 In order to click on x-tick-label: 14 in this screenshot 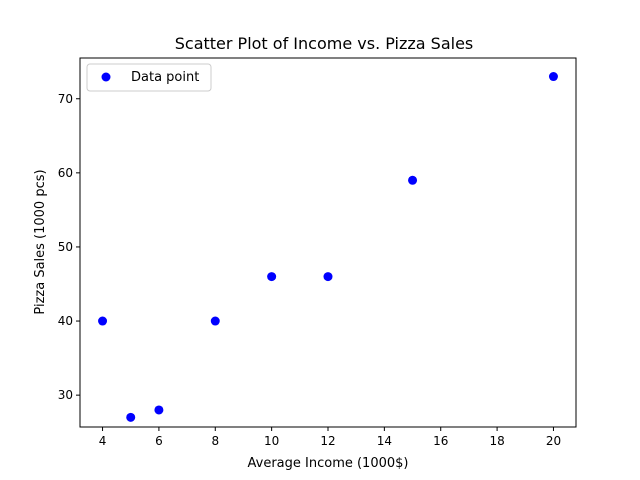, I will do `click(384, 441)`.